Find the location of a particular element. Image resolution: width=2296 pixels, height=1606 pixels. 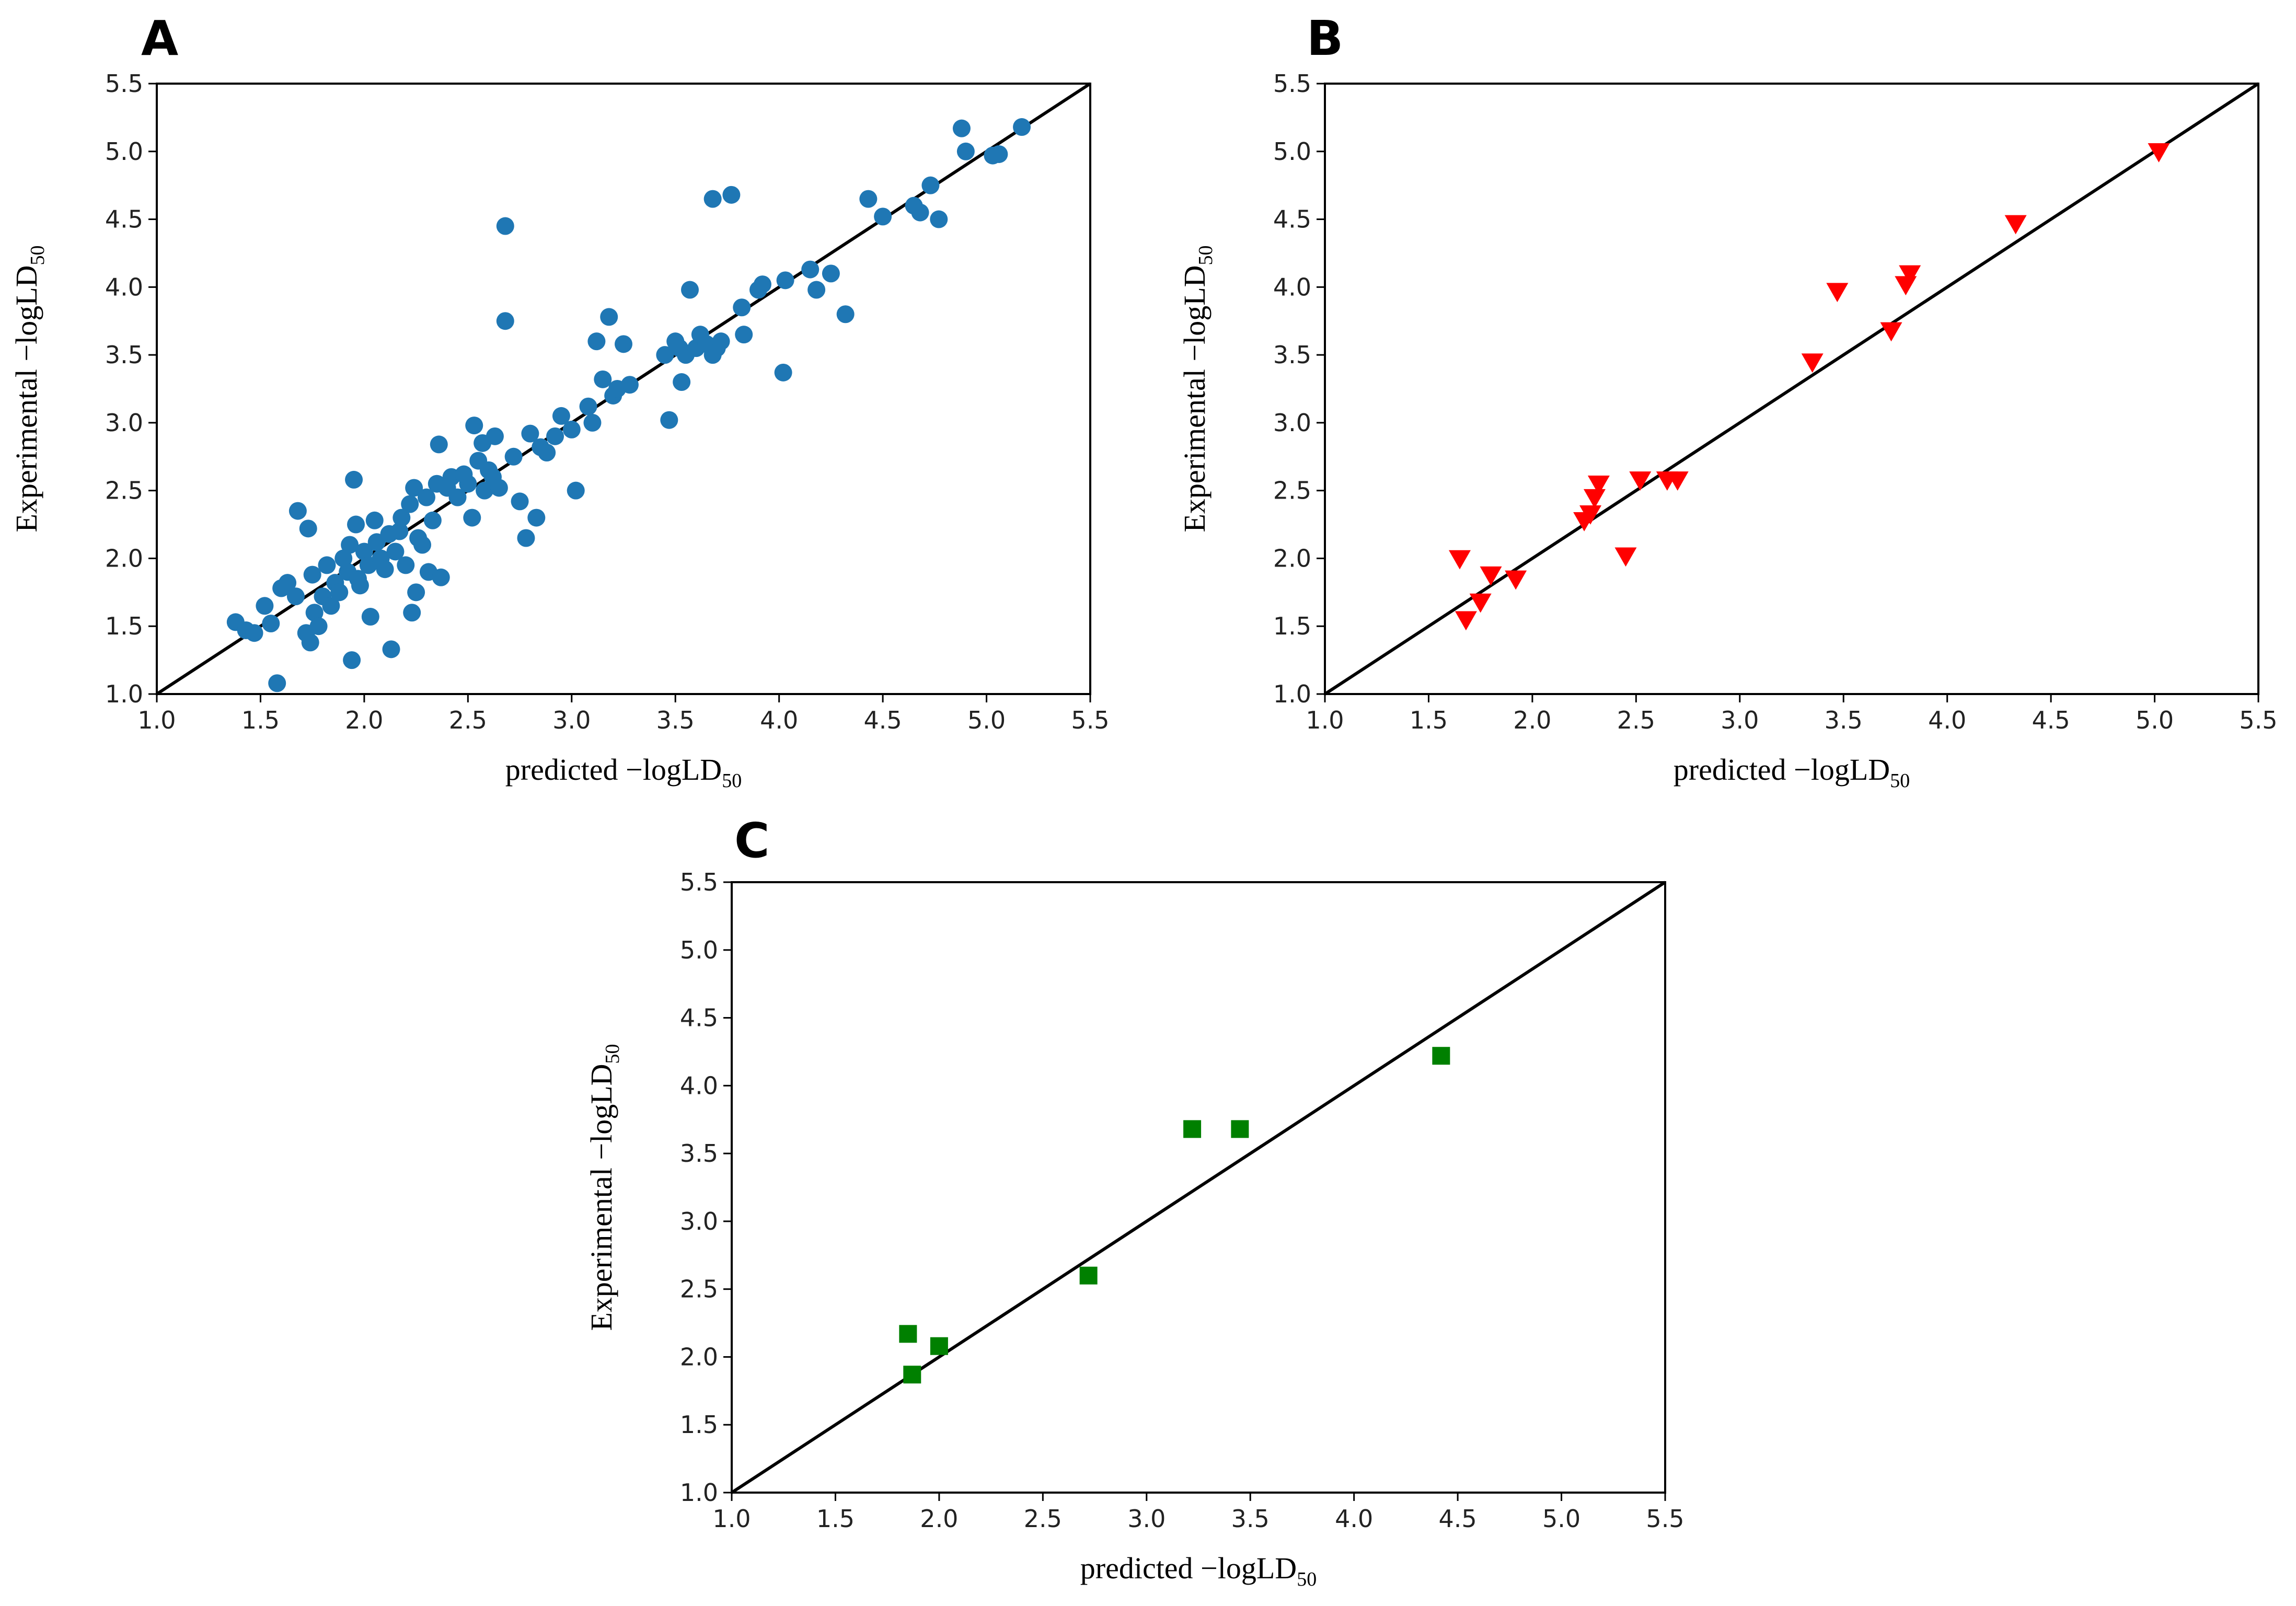

y-axis-label: Experimental −logLD50 is located at coordinates (604, 1187).